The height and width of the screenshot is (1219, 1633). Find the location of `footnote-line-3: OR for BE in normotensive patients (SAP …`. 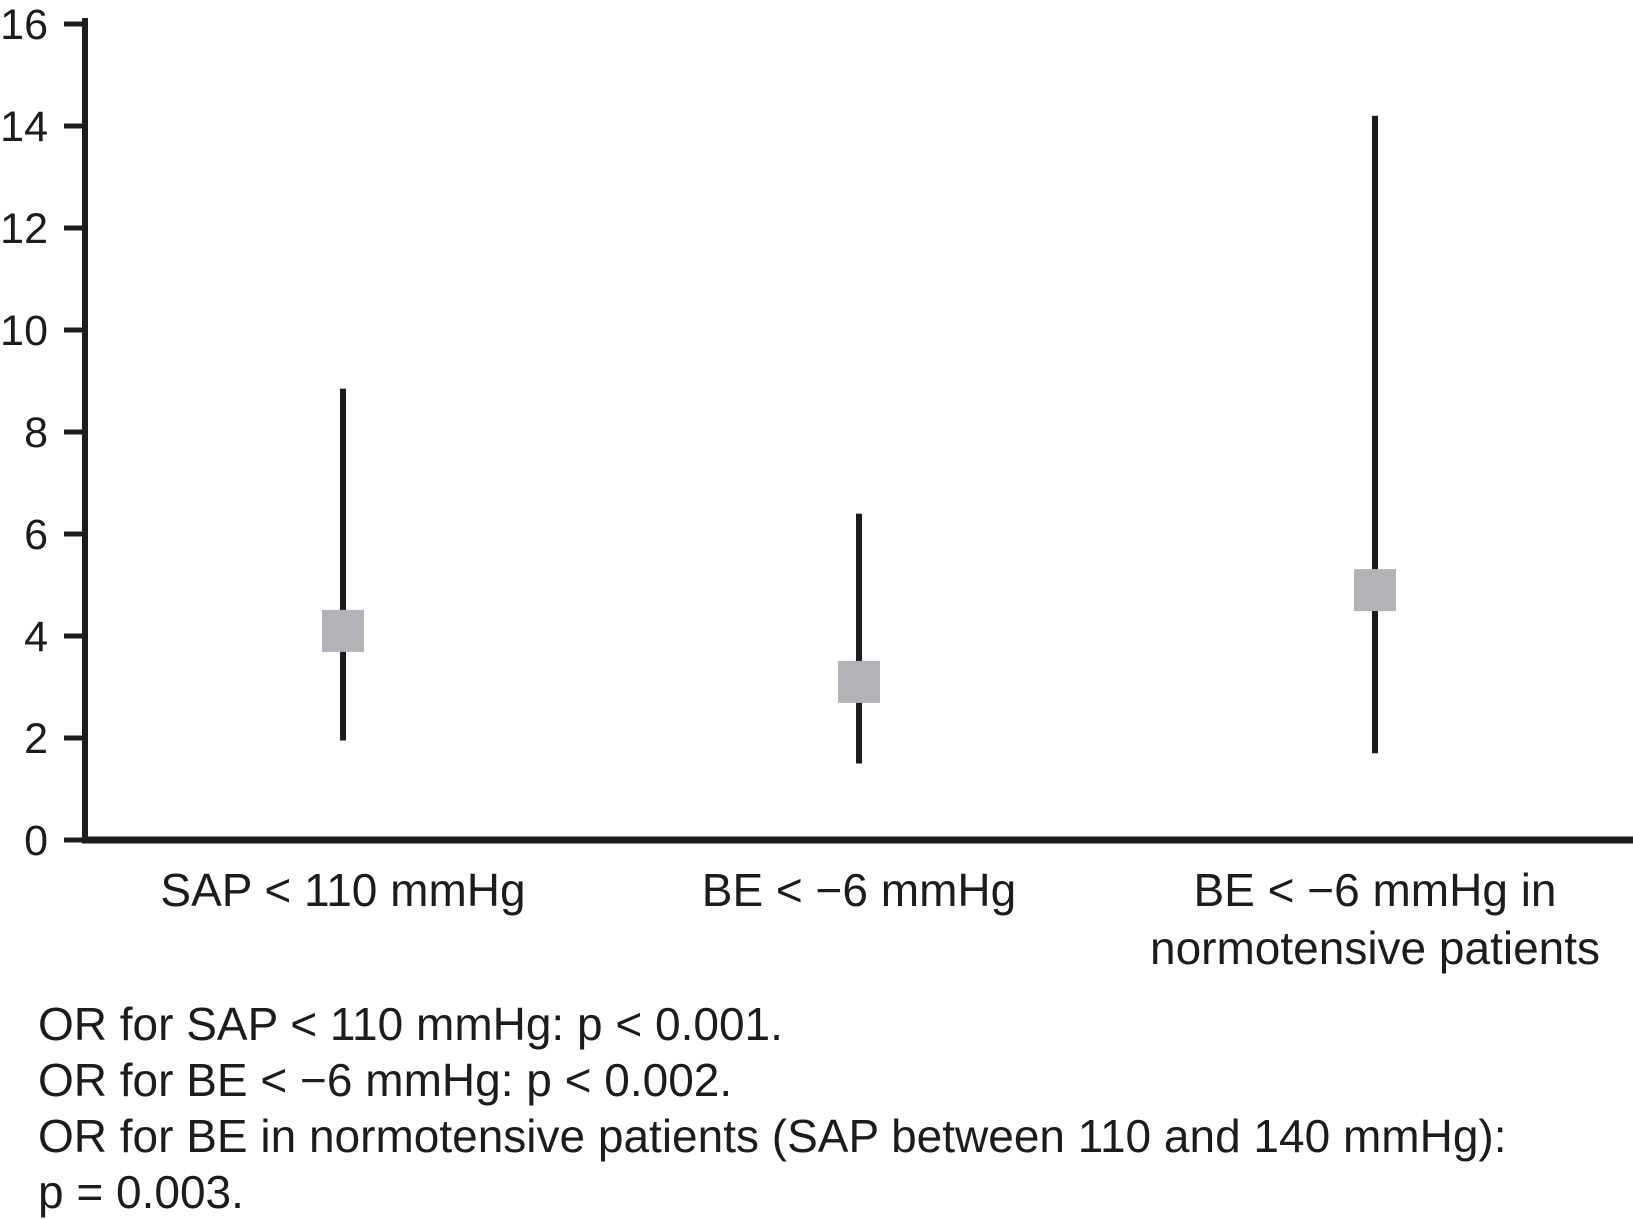

footnote-line-3: OR for BE in normotensive patients (SAP … is located at coordinates (772, 1136).